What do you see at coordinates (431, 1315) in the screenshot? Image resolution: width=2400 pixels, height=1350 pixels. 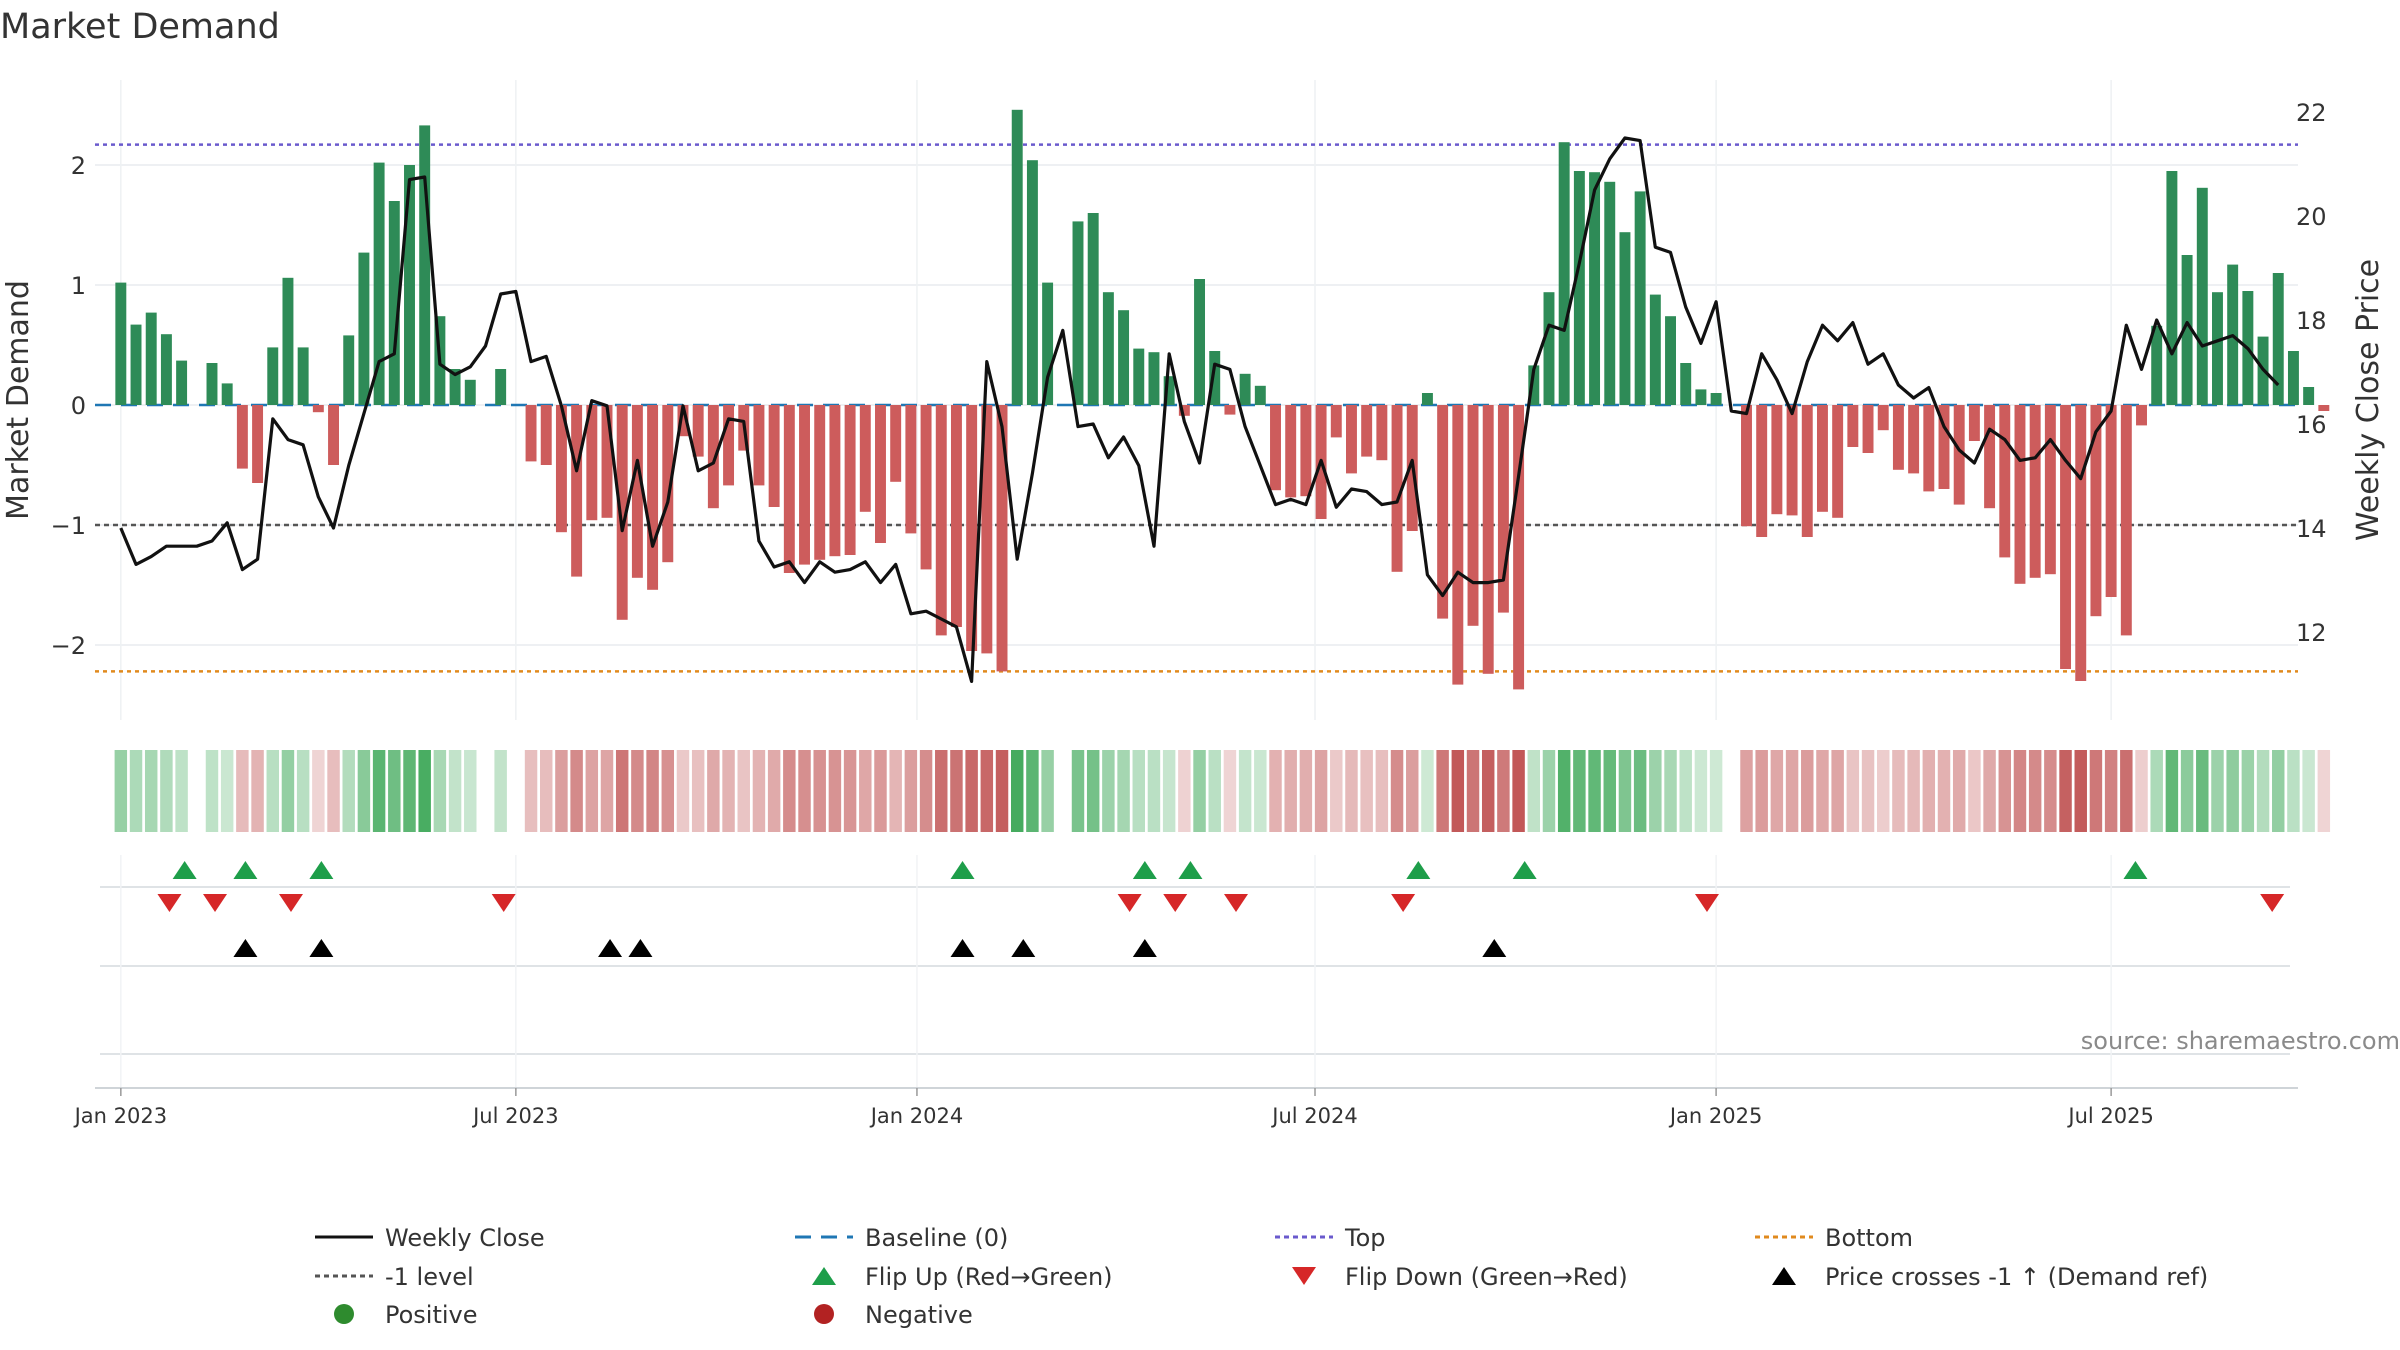 I see `legend-label-positive: Positive` at bounding box center [431, 1315].